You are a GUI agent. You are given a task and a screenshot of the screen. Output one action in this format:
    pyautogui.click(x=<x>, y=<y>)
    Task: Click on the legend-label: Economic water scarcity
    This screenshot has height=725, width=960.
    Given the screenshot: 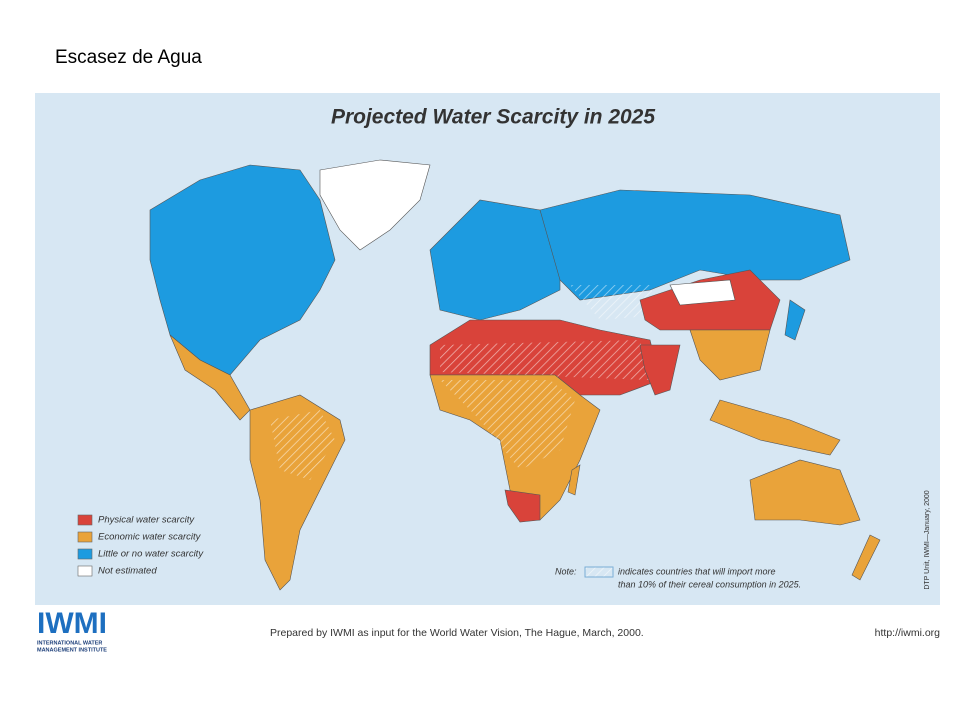 What is the action you would take?
    pyautogui.click(x=150, y=537)
    